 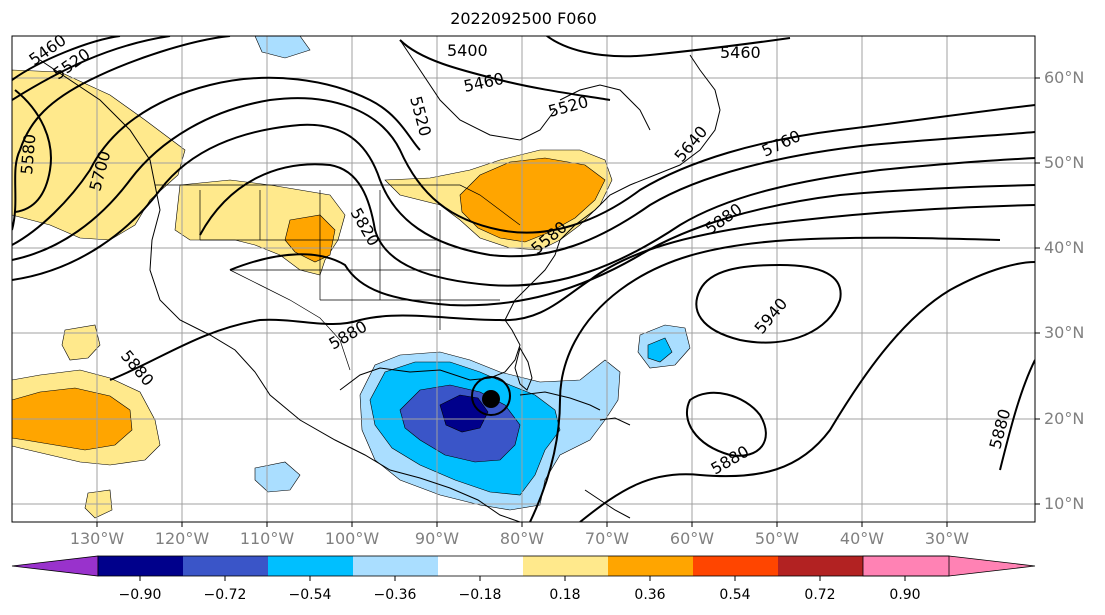 I want to click on lon-label-70w: 70°W, so click(x=607, y=538).